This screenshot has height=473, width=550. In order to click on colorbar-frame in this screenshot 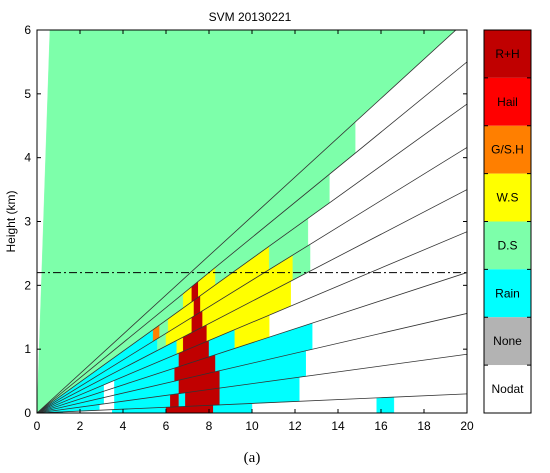, I will do `click(507, 221)`.